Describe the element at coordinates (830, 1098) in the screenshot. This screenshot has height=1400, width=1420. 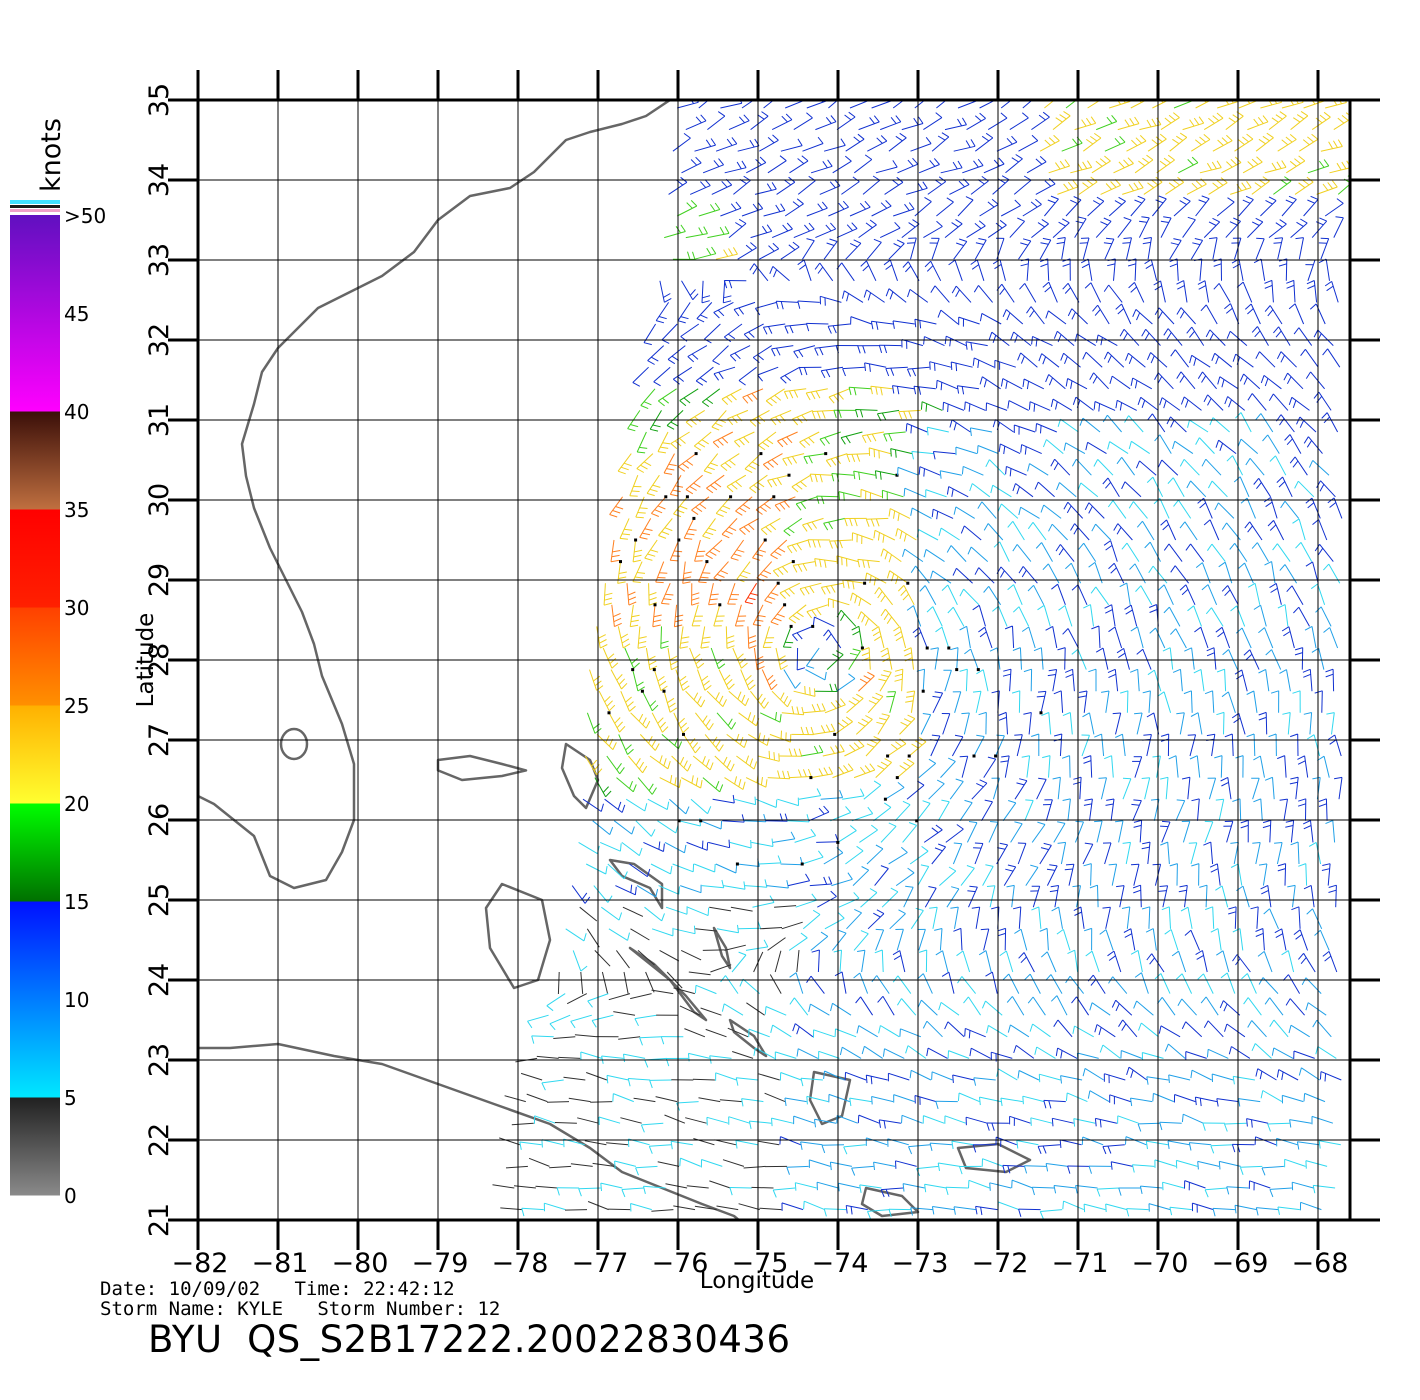
I see `coastline` at that location.